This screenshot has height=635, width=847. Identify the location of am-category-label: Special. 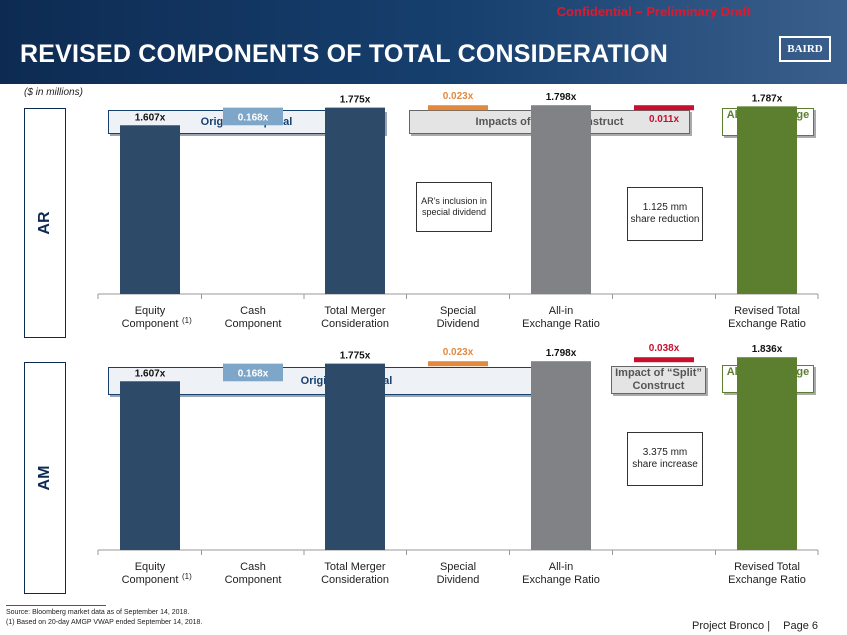
(458, 567).